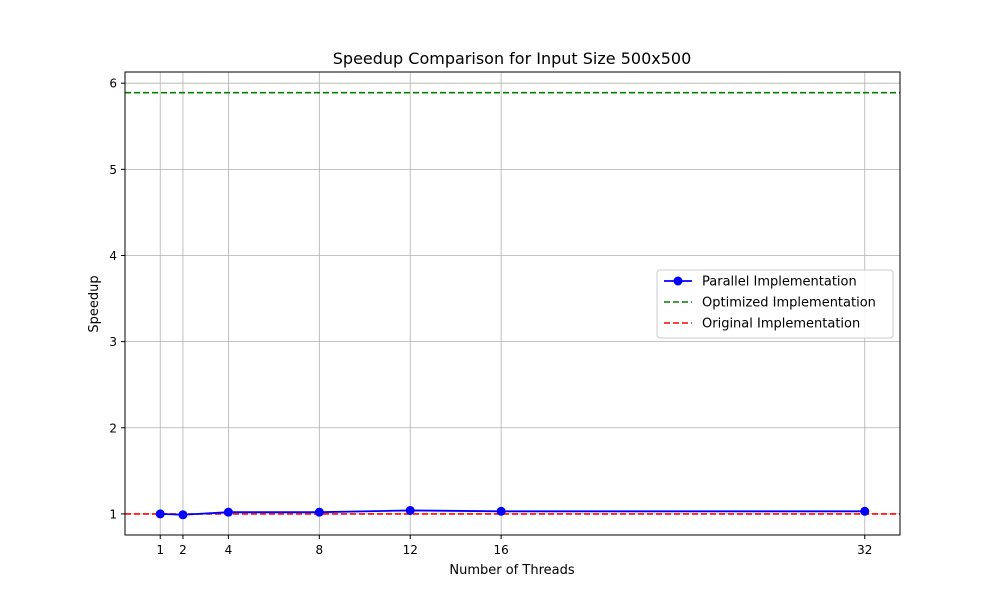  I want to click on legend-box, so click(775, 304).